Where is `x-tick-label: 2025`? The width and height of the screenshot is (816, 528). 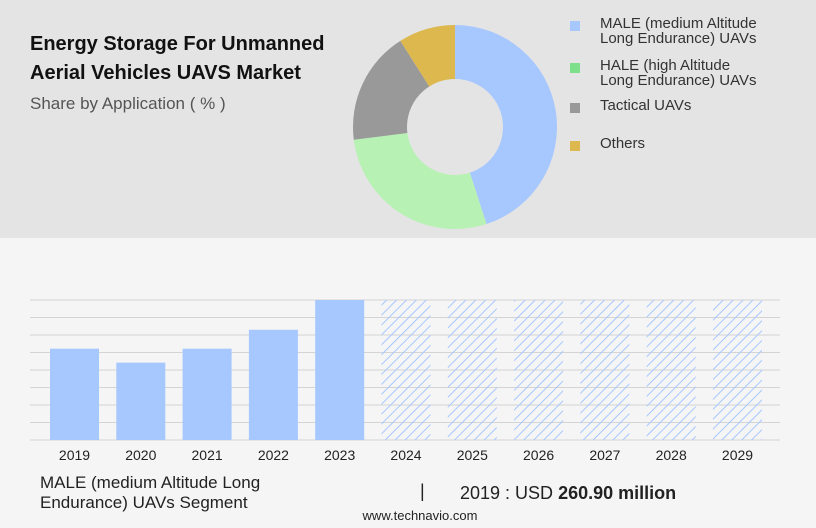 x-tick-label: 2025 is located at coordinates (472, 455).